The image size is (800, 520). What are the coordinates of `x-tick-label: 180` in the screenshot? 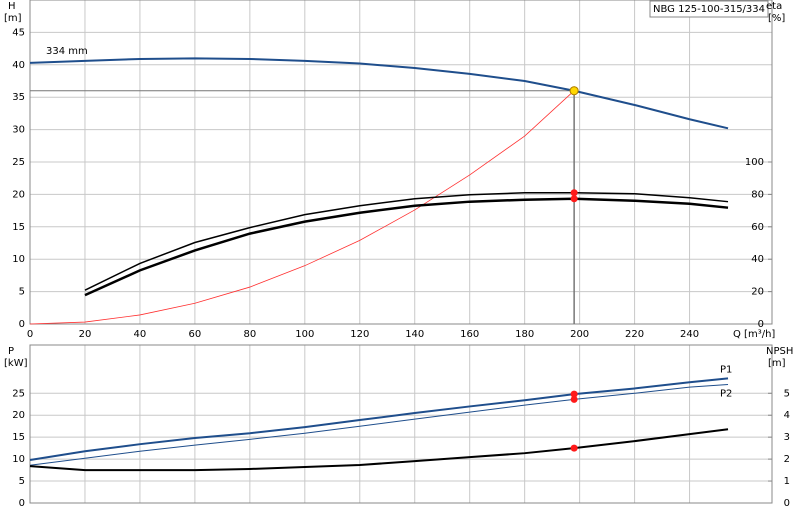 It's located at (524, 334).